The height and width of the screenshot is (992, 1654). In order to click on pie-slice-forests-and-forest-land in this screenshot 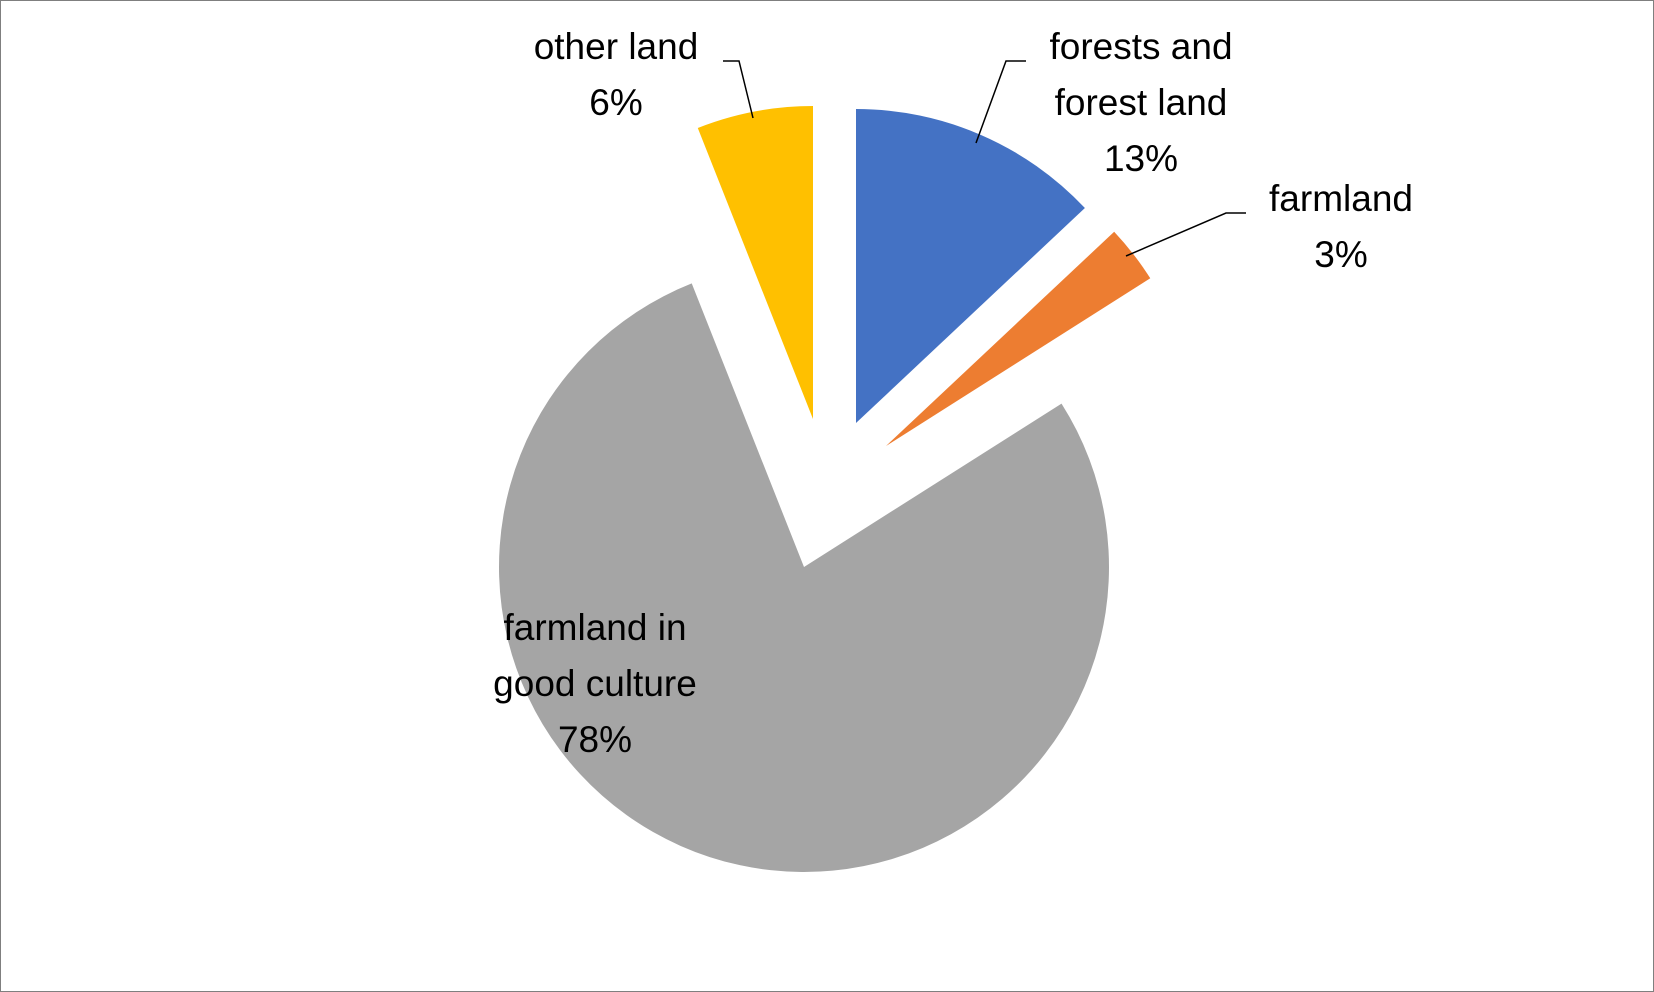, I will do `click(970, 266)`.